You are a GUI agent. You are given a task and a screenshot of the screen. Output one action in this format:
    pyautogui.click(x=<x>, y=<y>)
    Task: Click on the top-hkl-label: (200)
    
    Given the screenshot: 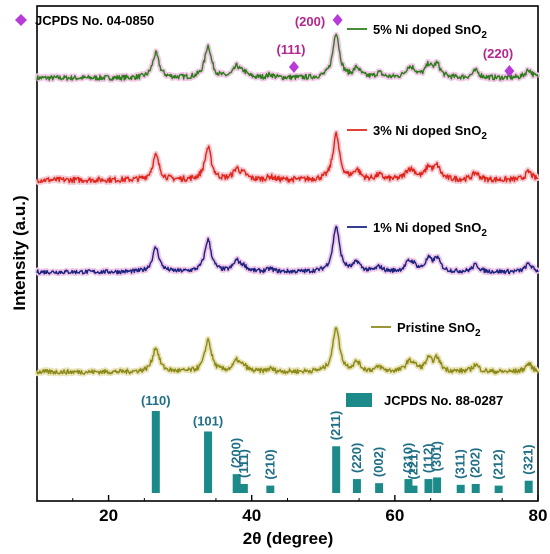 What is the action you would take?
    pyautogui.click(x=310, y=21)
    